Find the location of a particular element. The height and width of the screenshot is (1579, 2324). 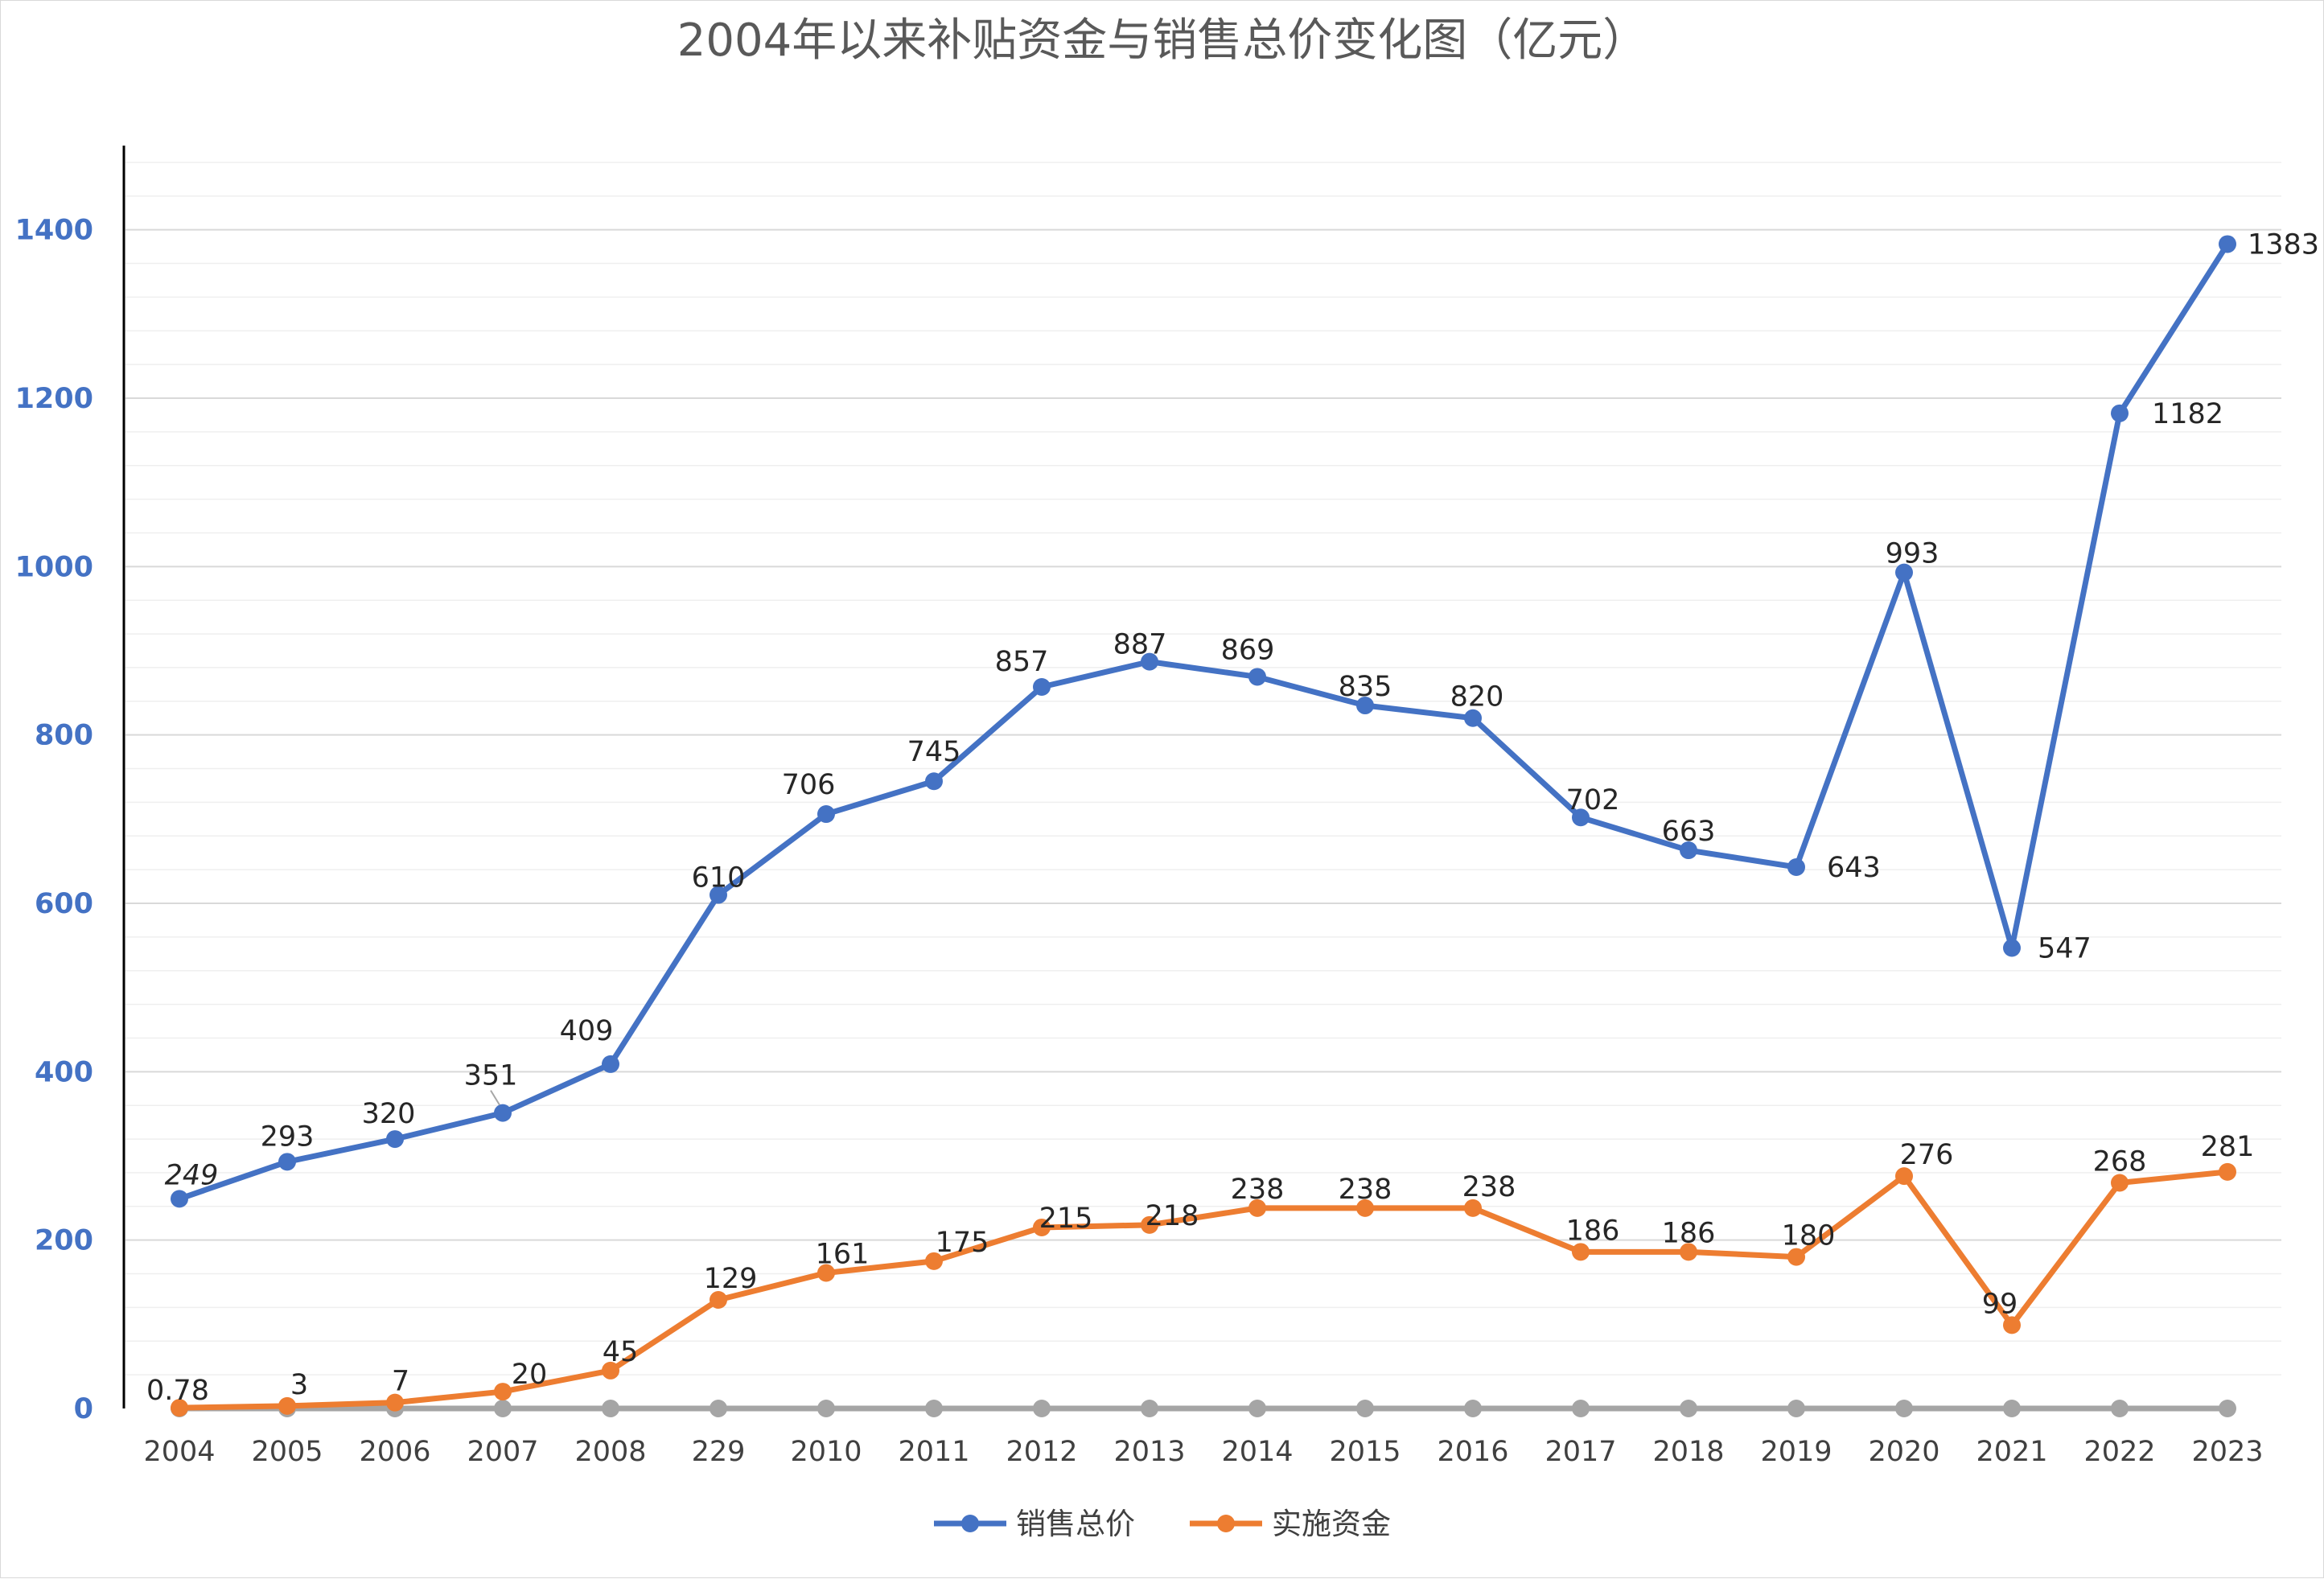

x-tick-label: 2004 is located at coordinates (179, 1452).